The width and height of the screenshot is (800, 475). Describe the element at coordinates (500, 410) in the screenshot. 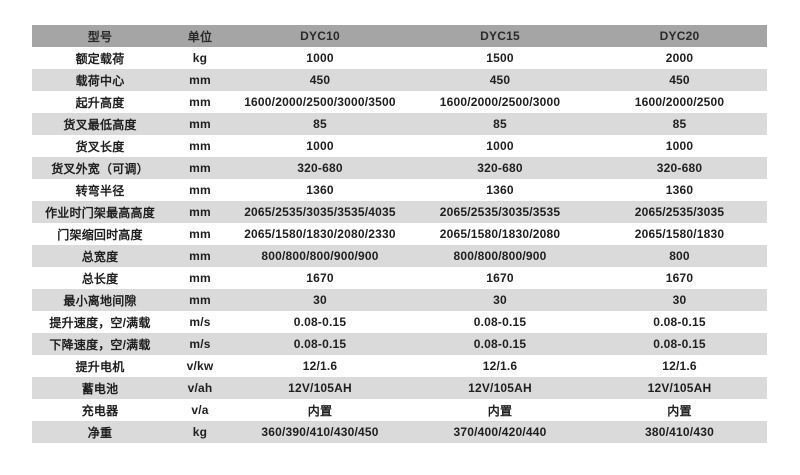

I see `cell-value-dyc15: 内置` at that location.